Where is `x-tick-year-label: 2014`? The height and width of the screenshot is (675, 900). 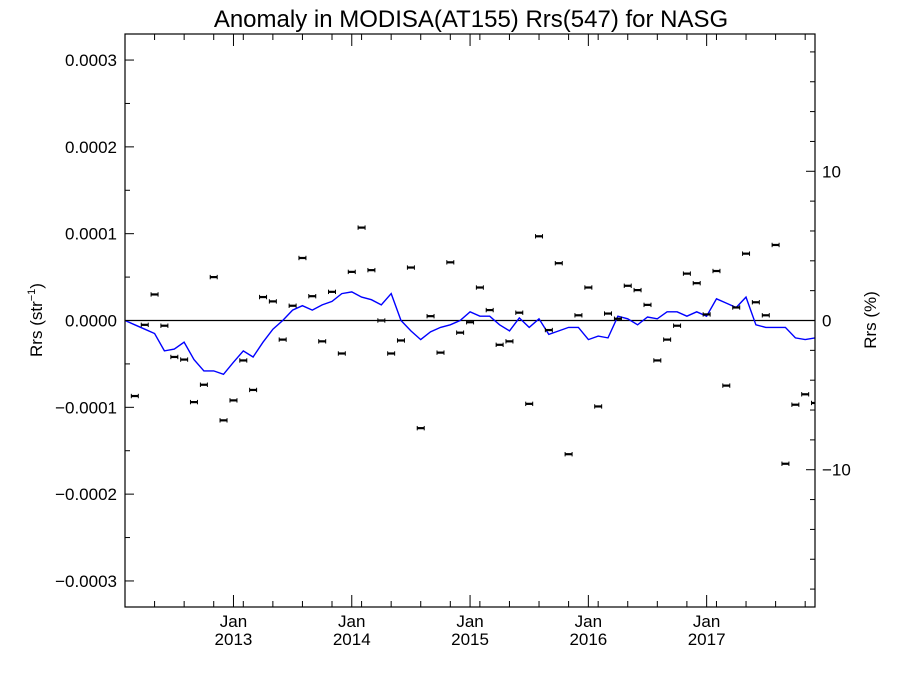
x-tick-year-label: 2014 is located at coordinates (352, 639).